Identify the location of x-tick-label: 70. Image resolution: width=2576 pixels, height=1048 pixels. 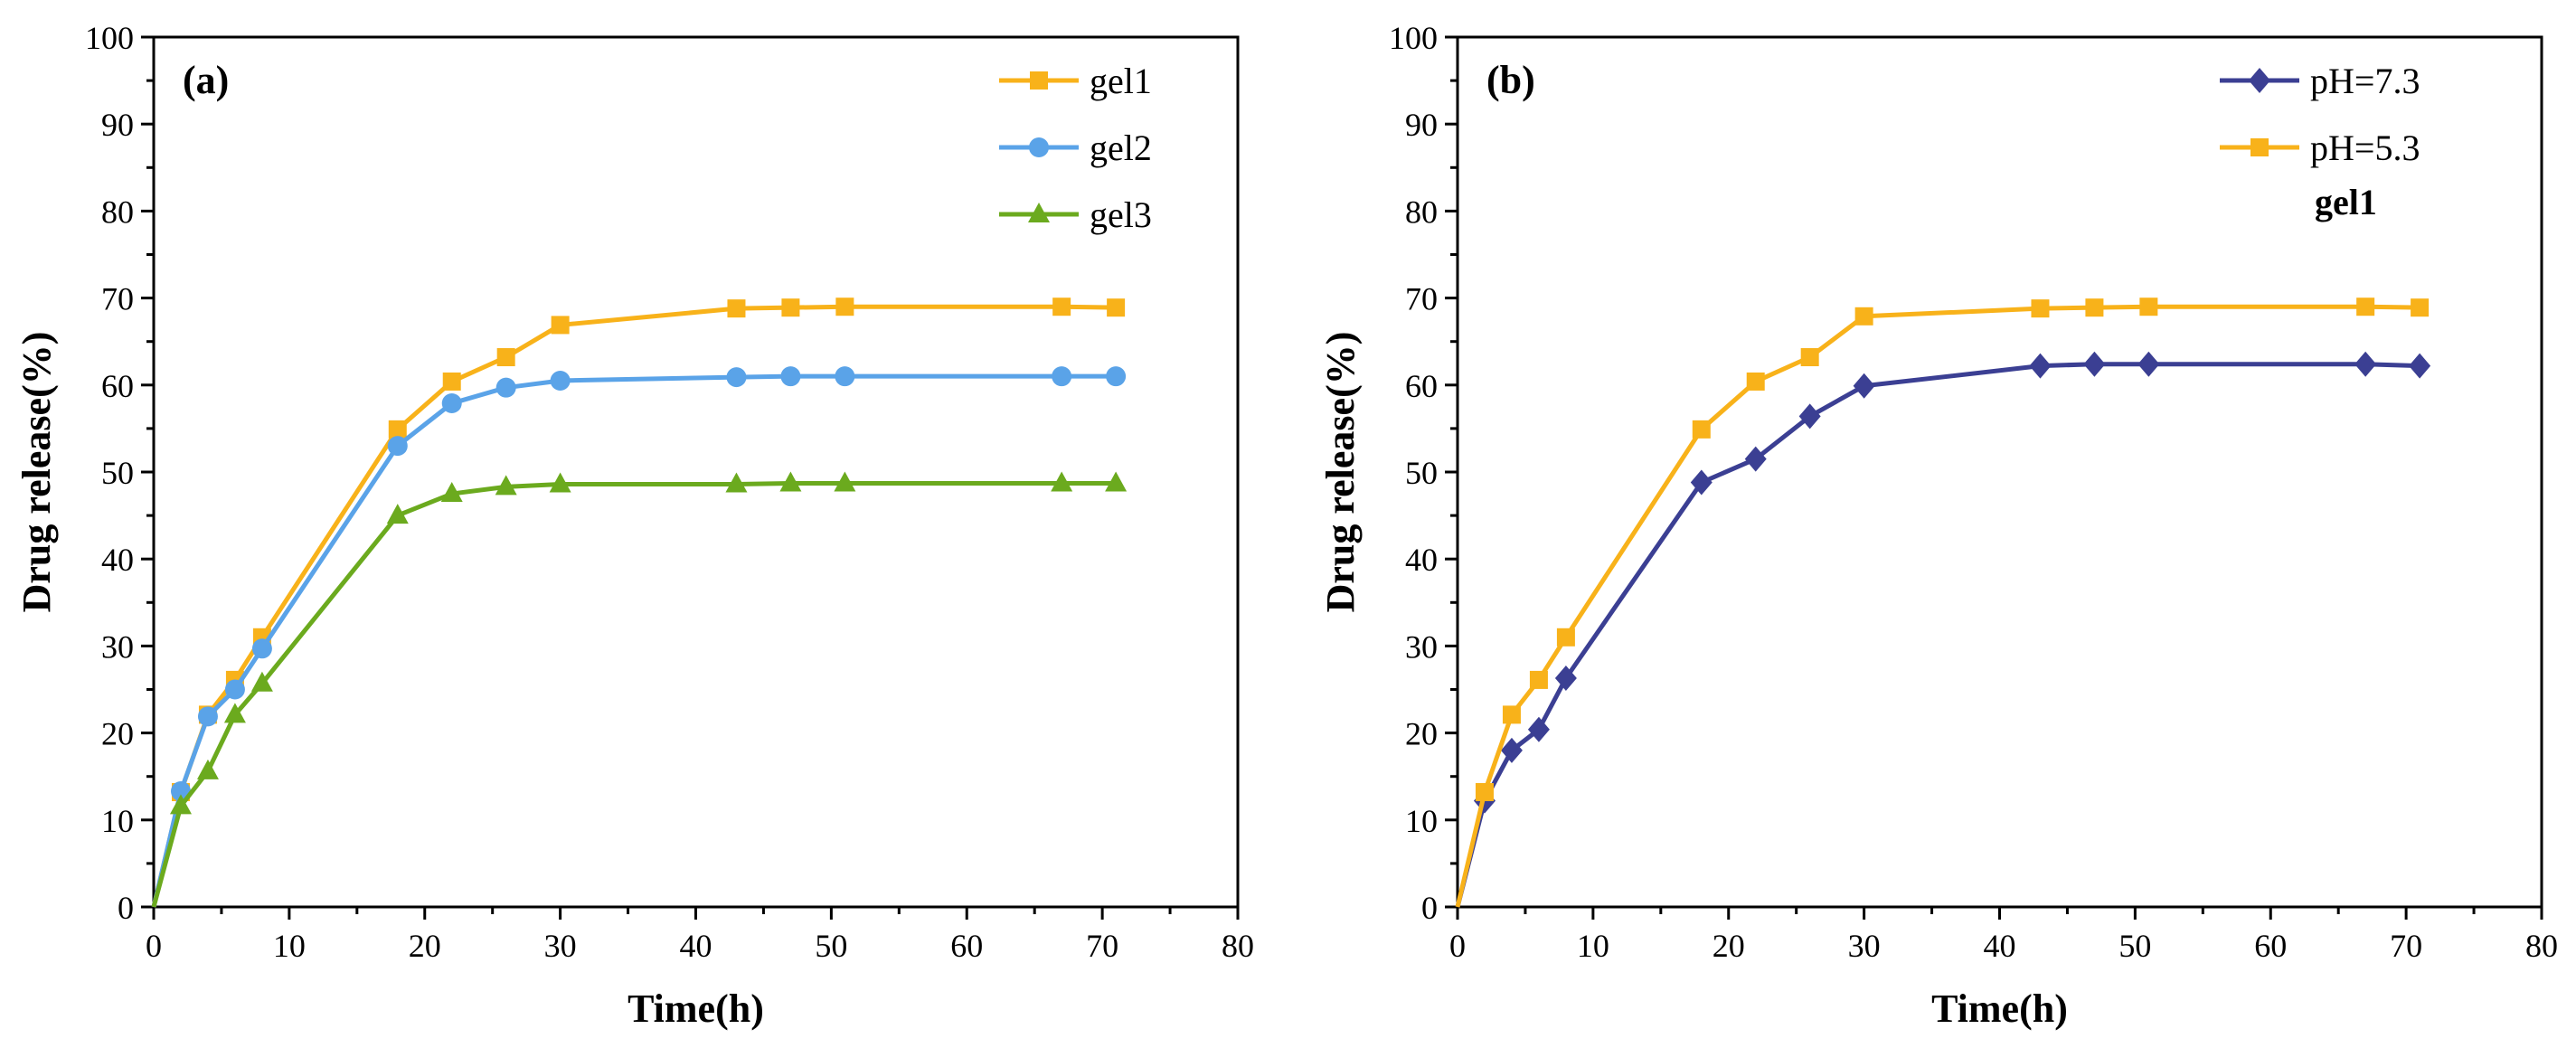
(2406, 946).